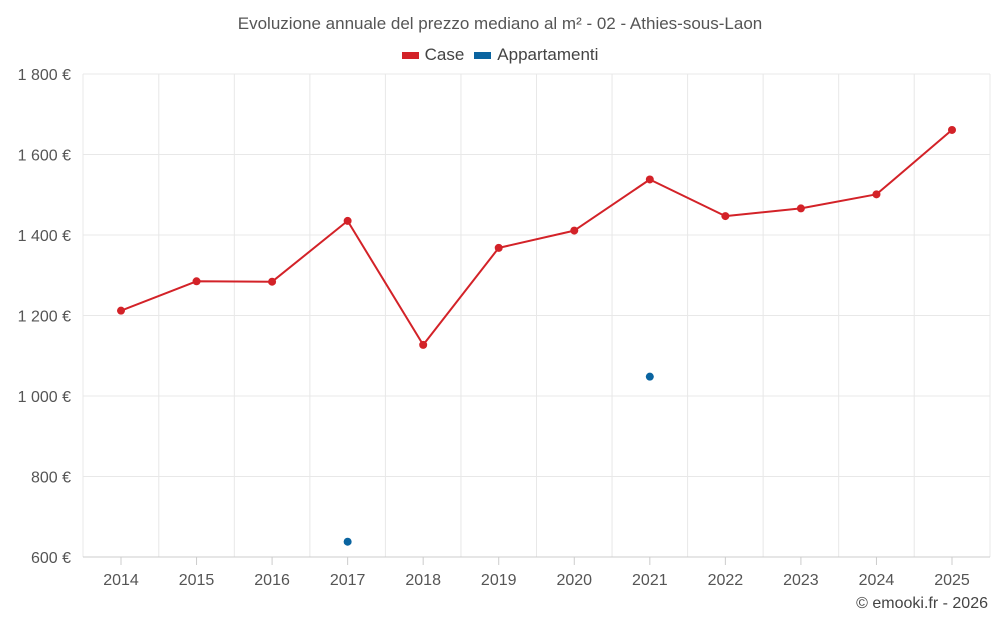  Describe the element at coordinates (444, 54) in the screenshot. I see `legend-label-case: Case` at that location.